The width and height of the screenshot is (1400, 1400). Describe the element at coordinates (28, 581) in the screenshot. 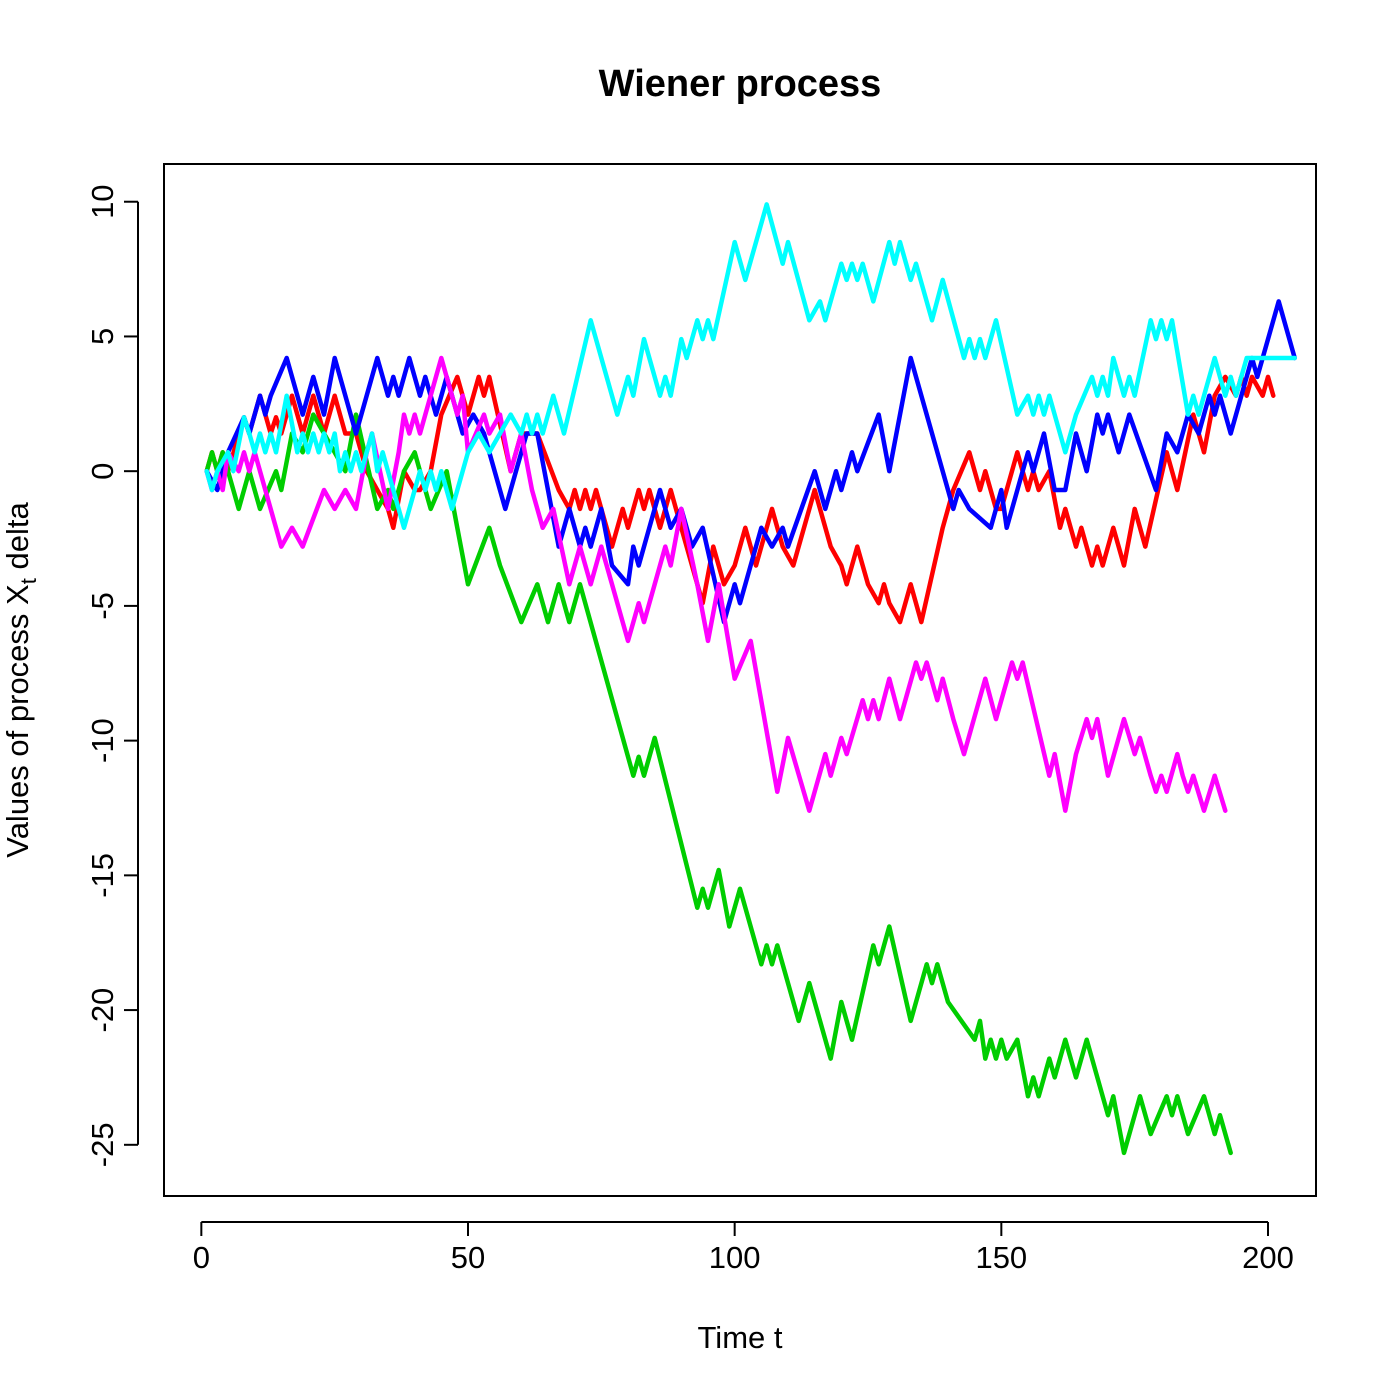

I see `y-axis-label-subscript: t` at that location.